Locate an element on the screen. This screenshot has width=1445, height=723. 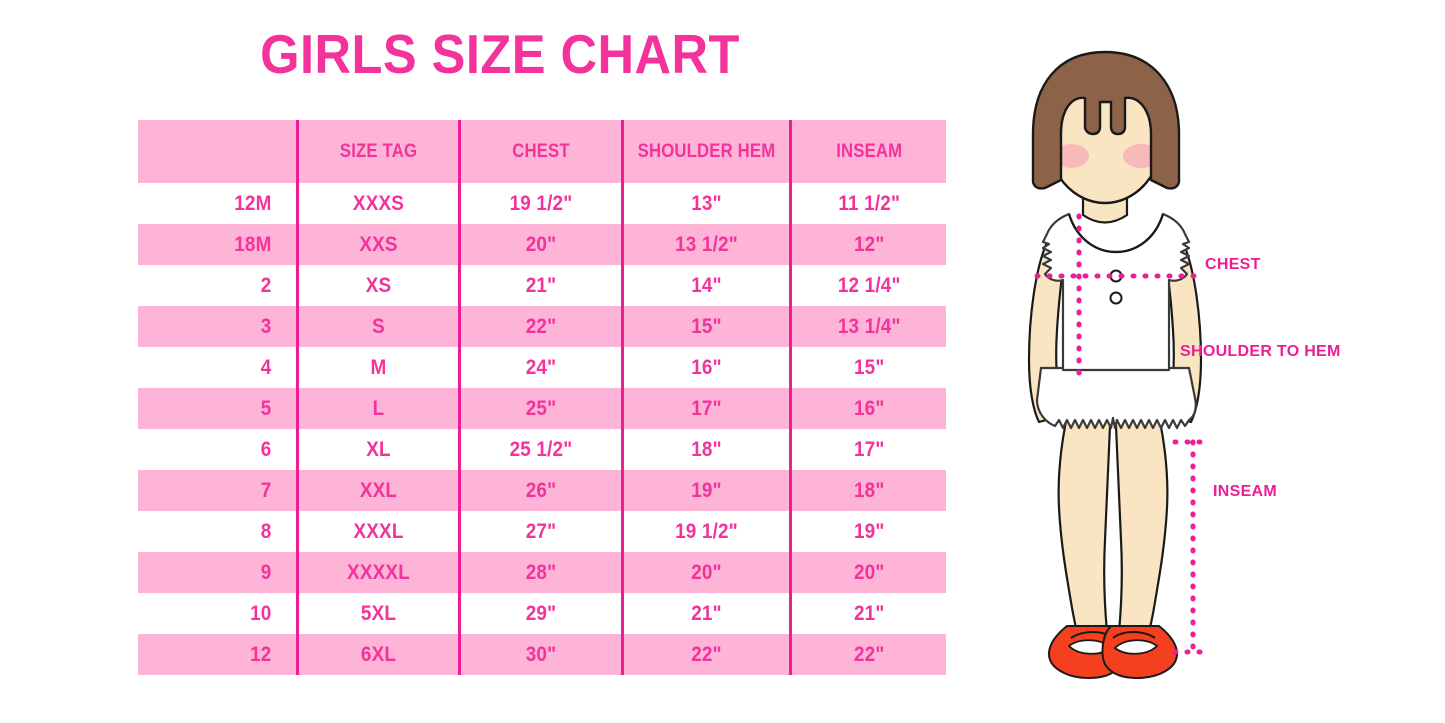
table-row: 7 XXL 26" 19" 18" is located at coordinates (542, 490).